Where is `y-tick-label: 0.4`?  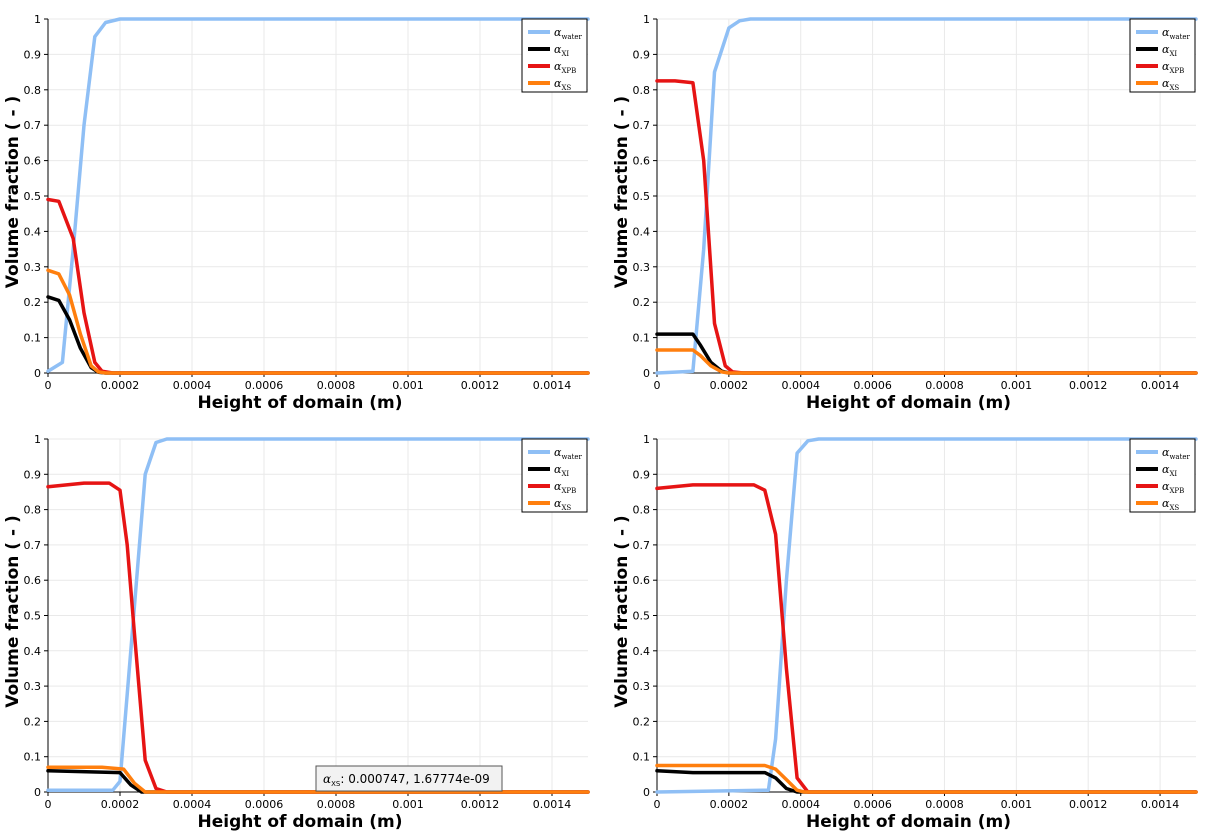 y-tick-label: 0.4 is located at coordinates (33, 651).